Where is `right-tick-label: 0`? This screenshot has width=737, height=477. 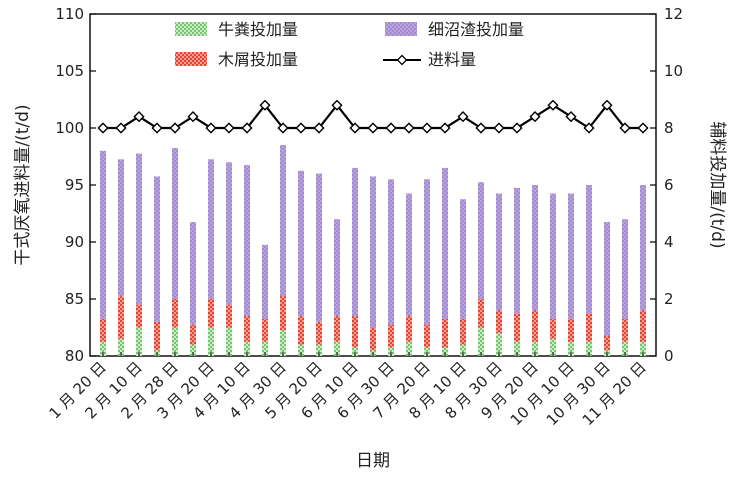
right-tick-label: 0 is located at coordinates (669, 356).